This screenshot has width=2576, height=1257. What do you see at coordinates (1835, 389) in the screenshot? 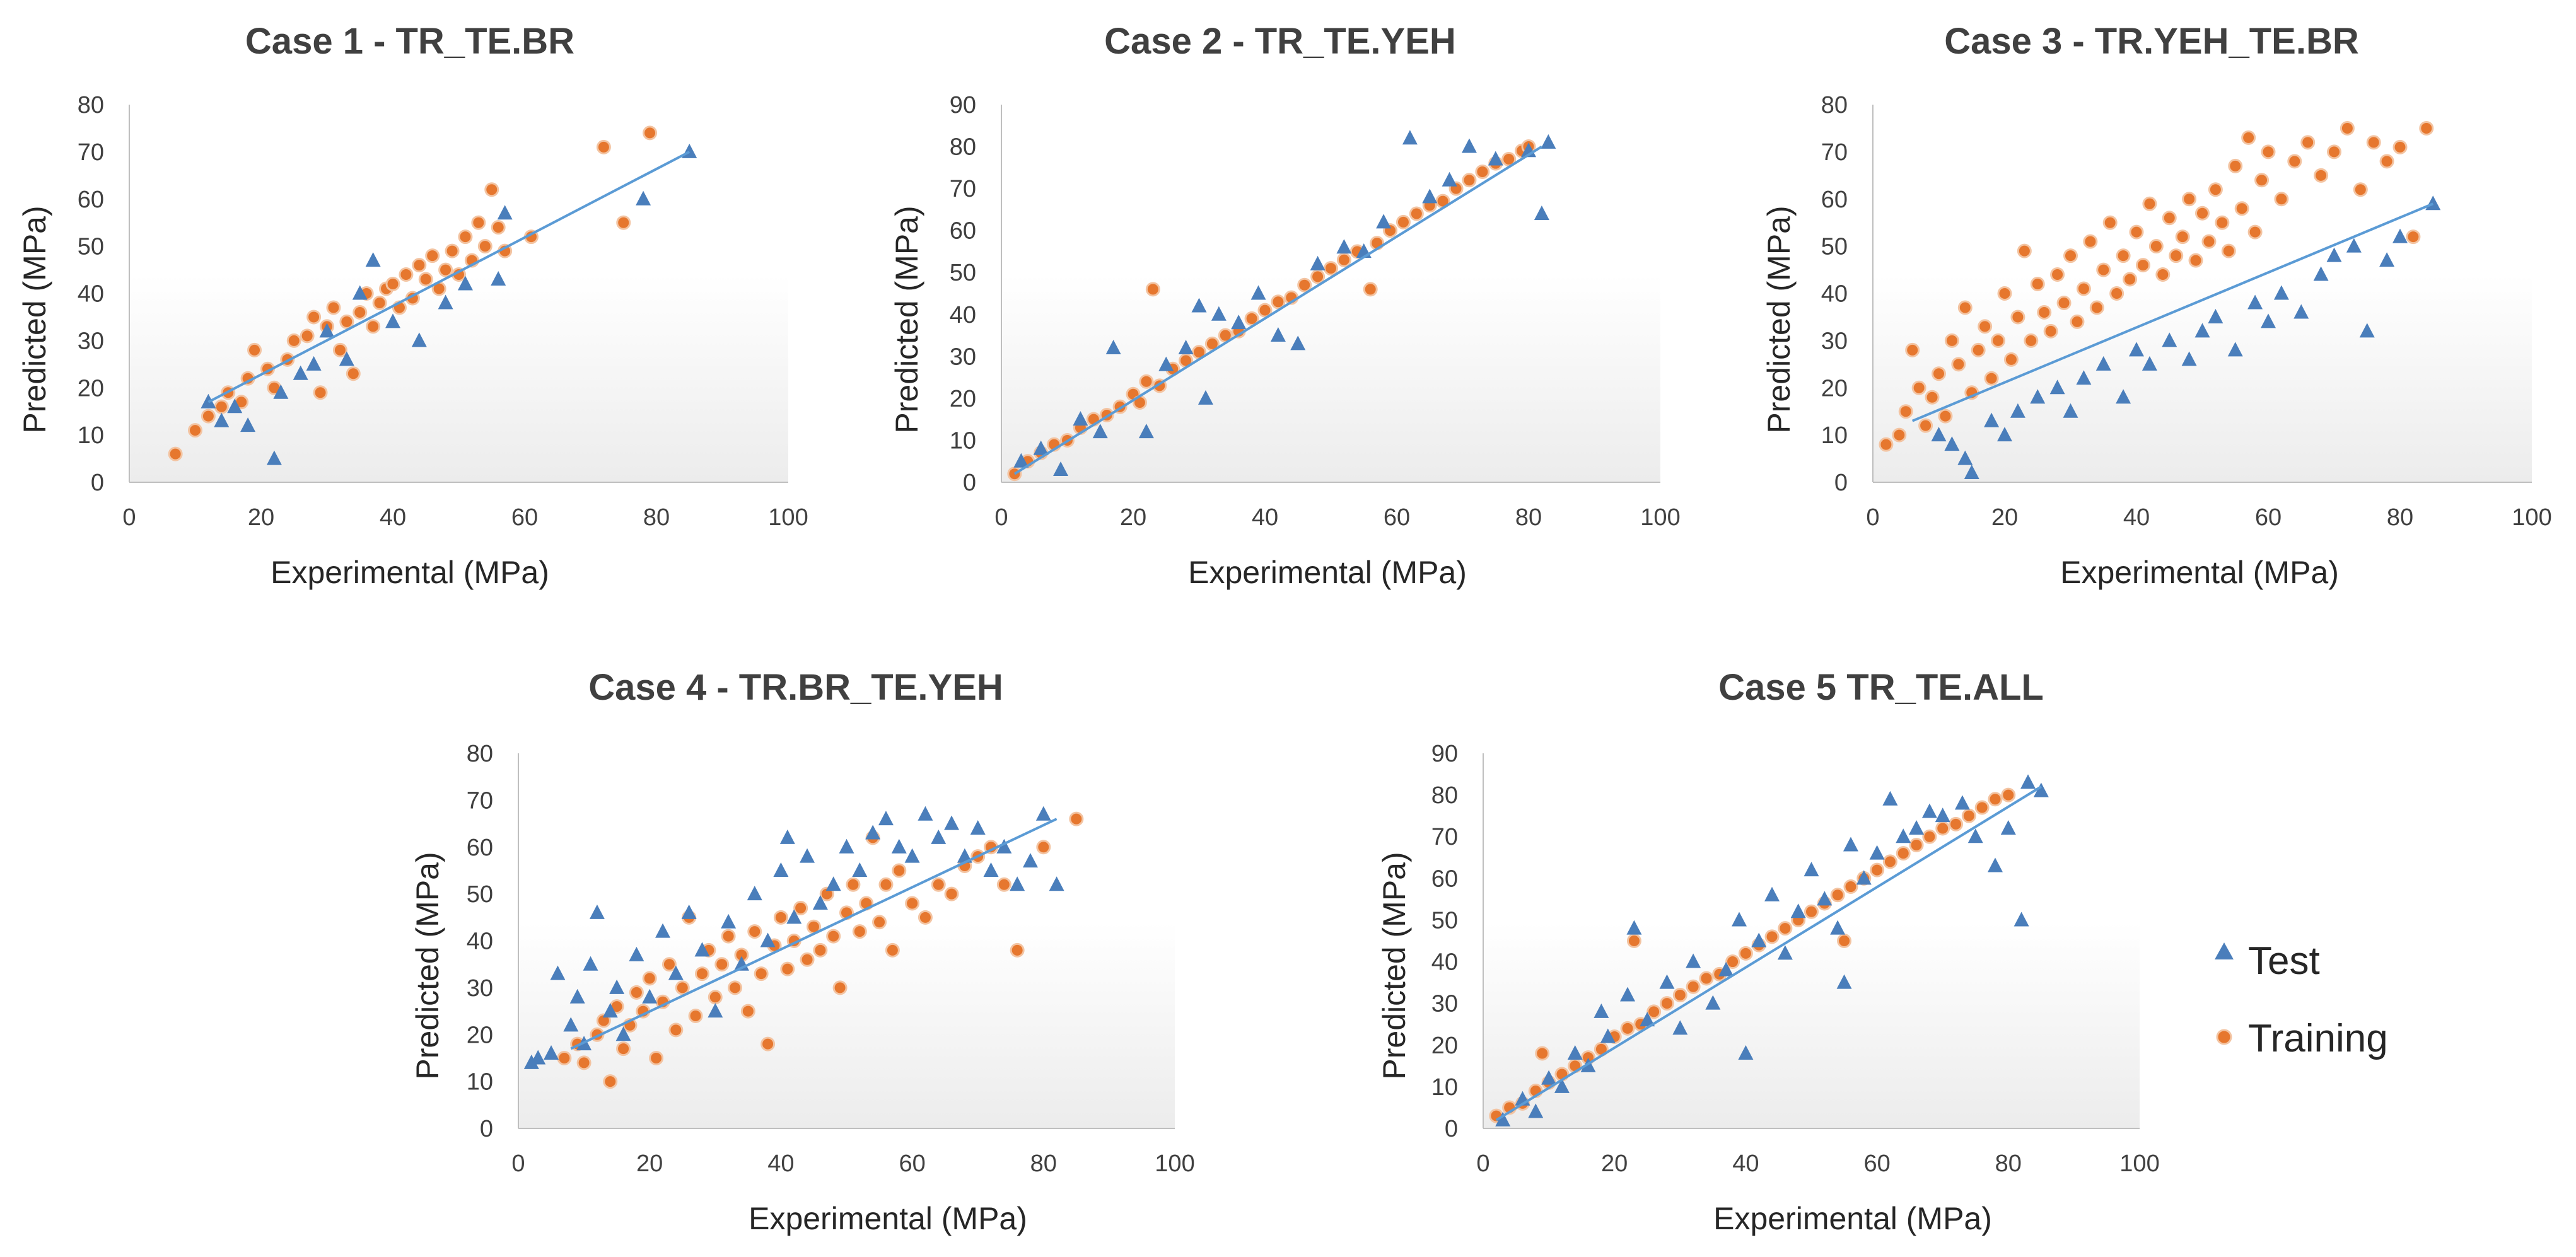
I see `y-tick-label: 20` at bounding box center [1835, 389].